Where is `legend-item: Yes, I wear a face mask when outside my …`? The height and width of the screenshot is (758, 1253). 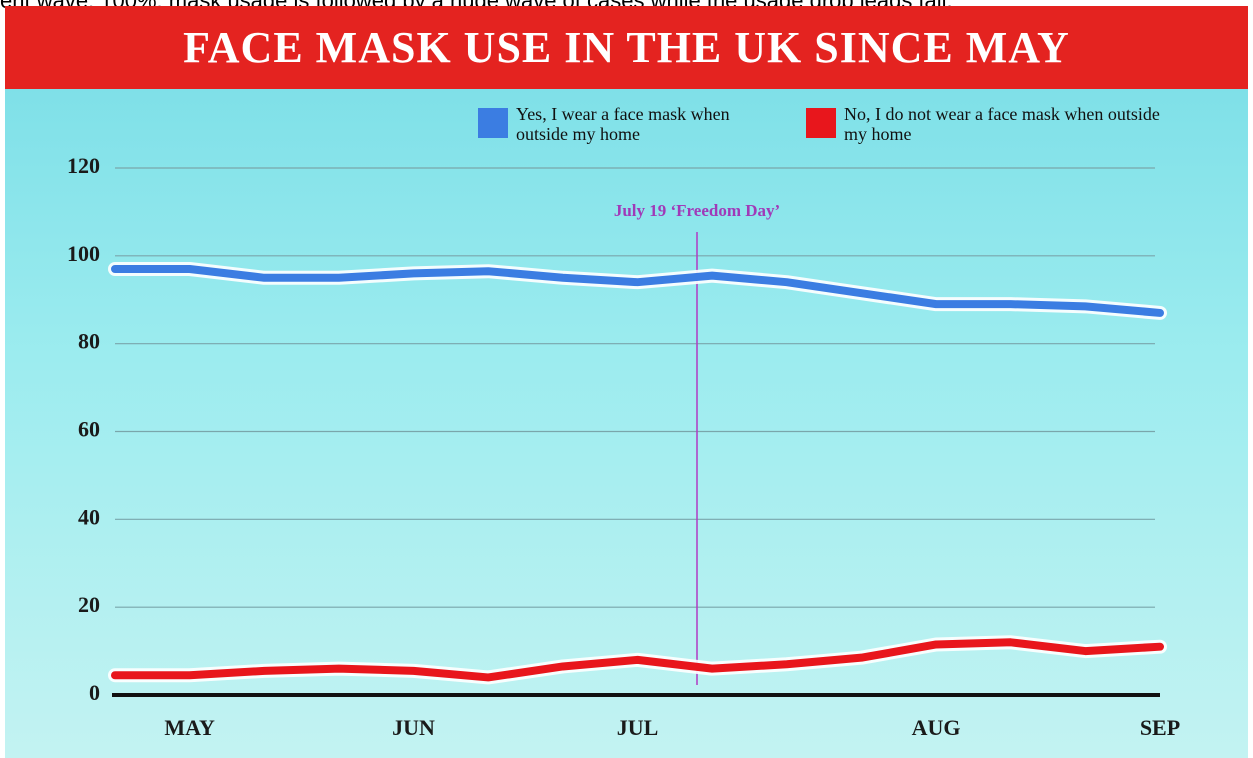
legend-item: Yes, I wear a face mask when outside my … is located at coordinates (627, 124).